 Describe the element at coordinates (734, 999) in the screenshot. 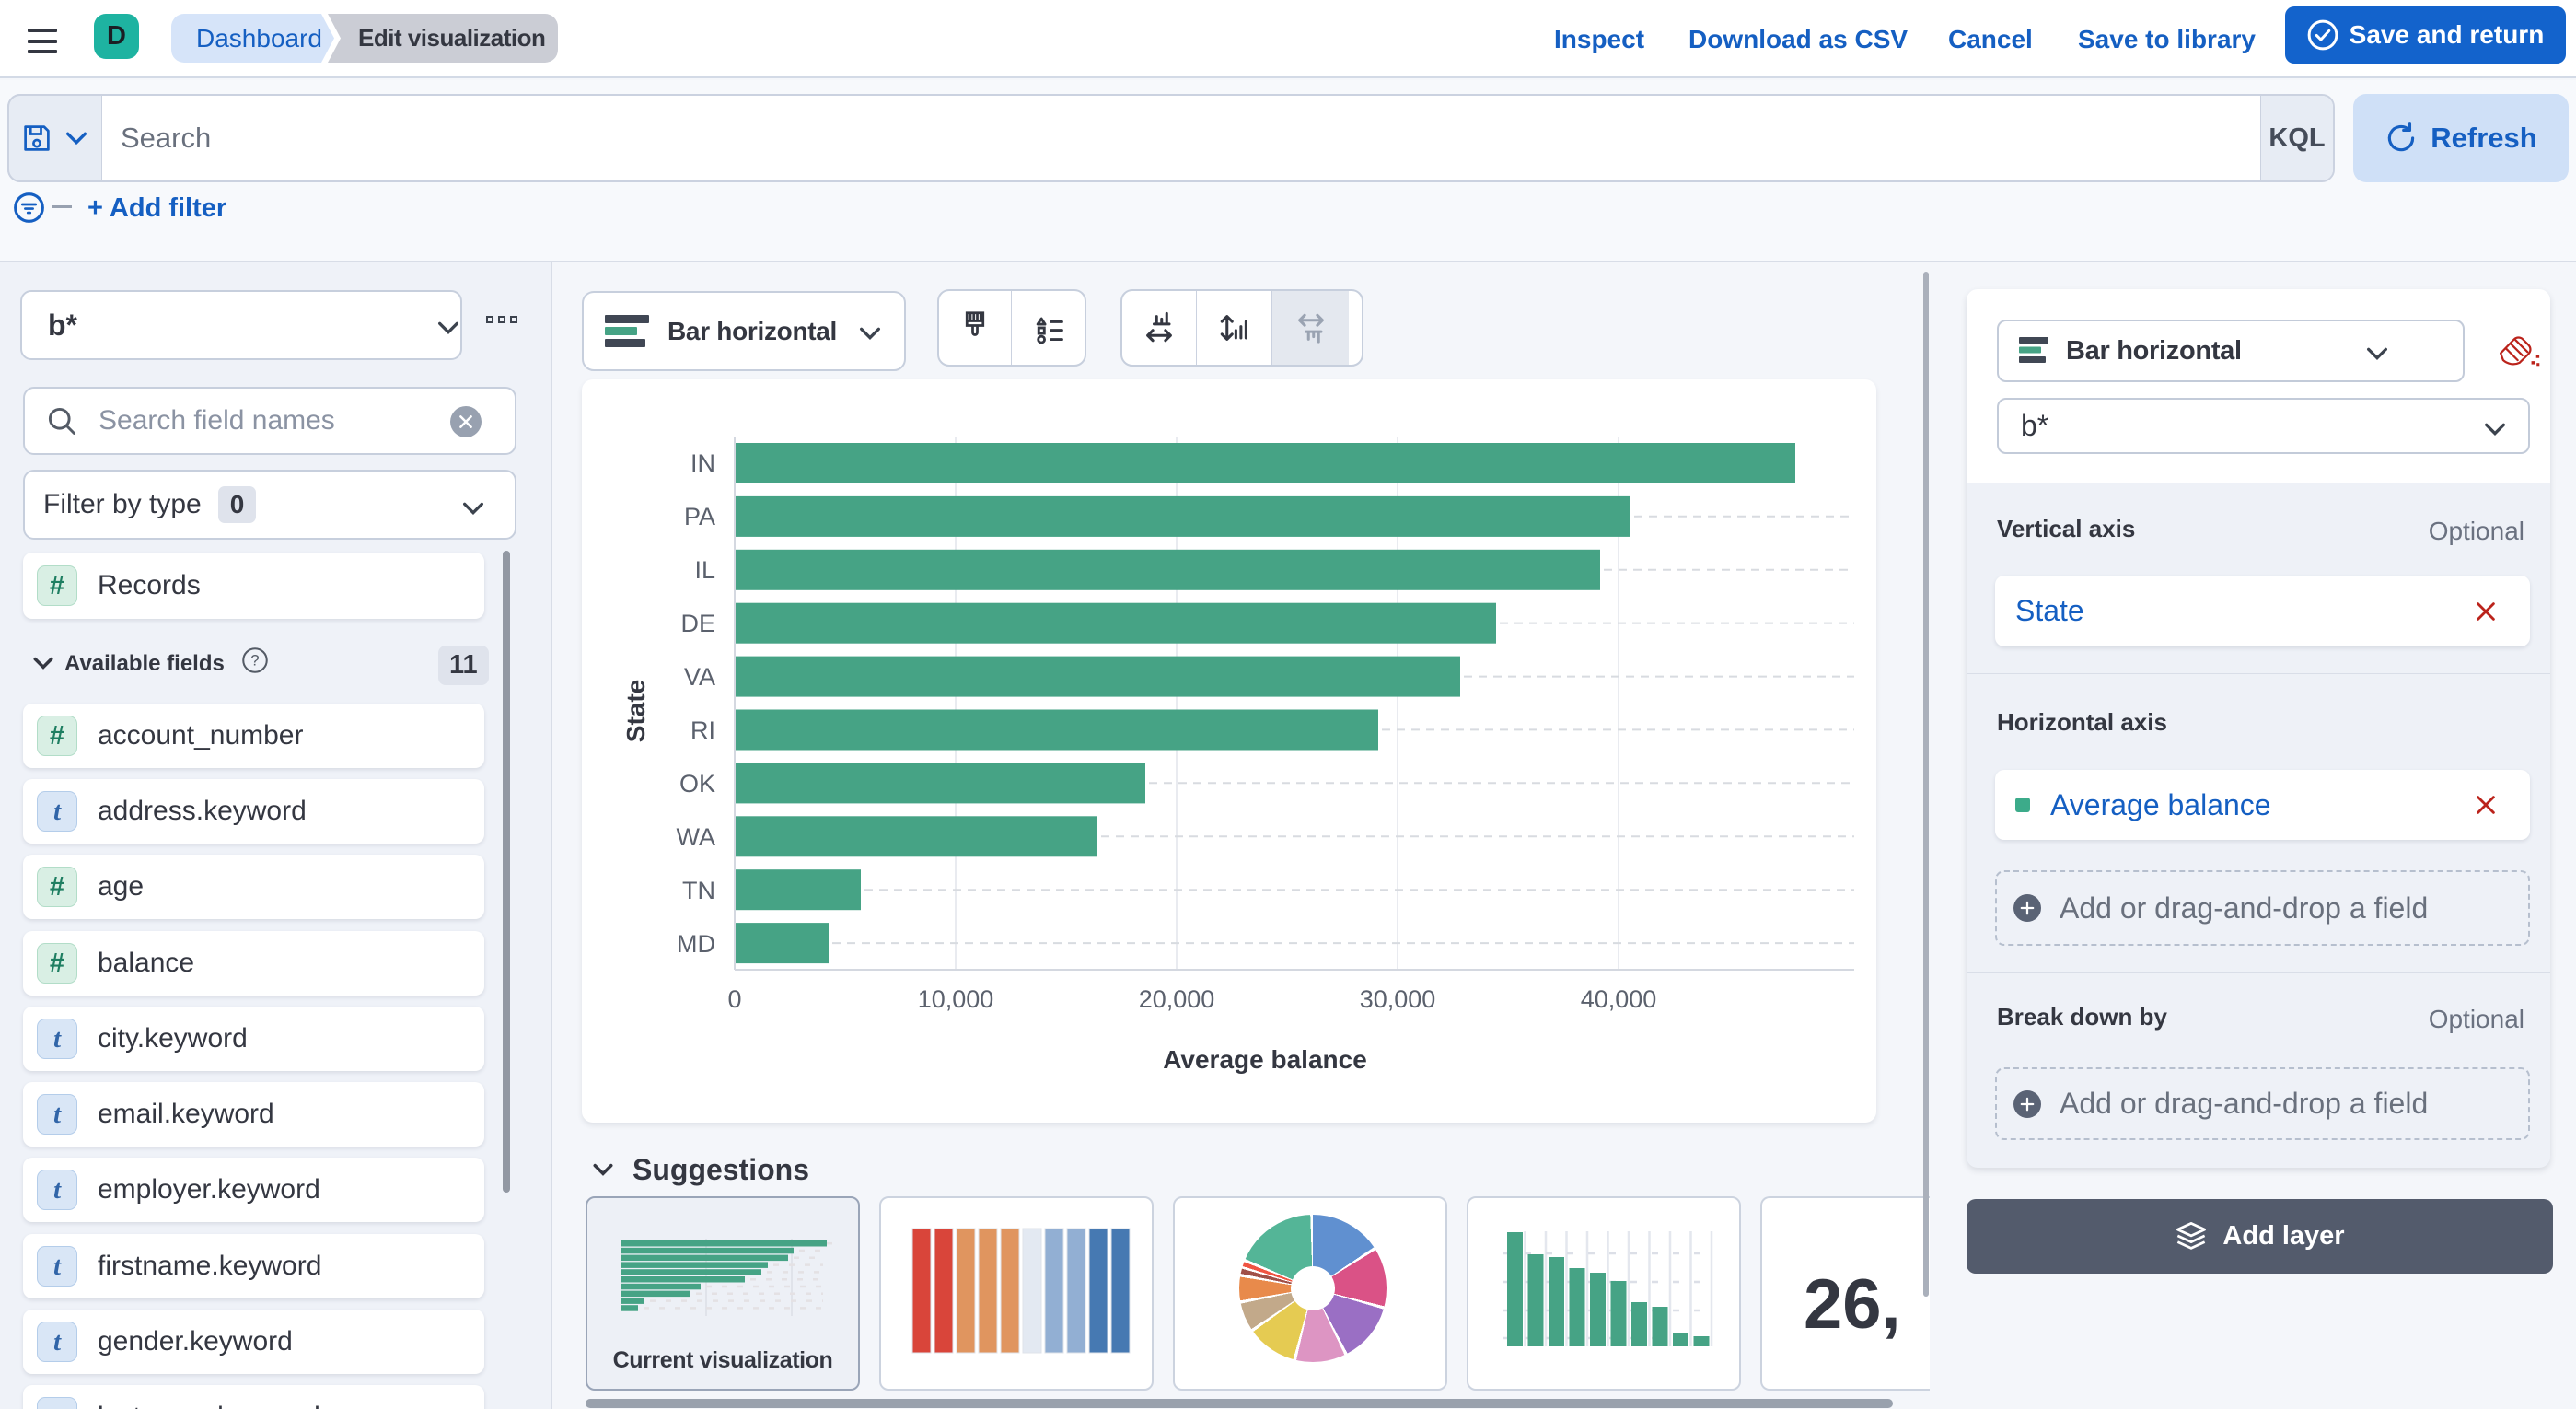

I see `svg-text: 0` at that location.